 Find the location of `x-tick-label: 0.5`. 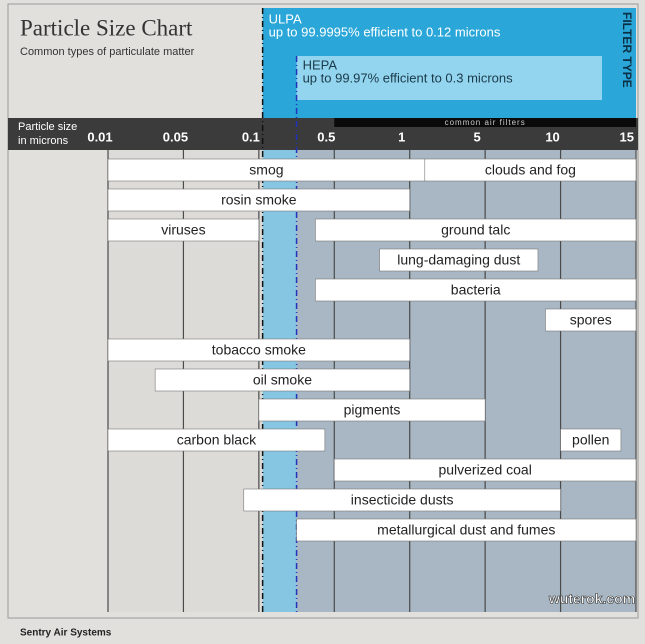

x-tick-label: 0.5 is located at coordinates (326, 136).